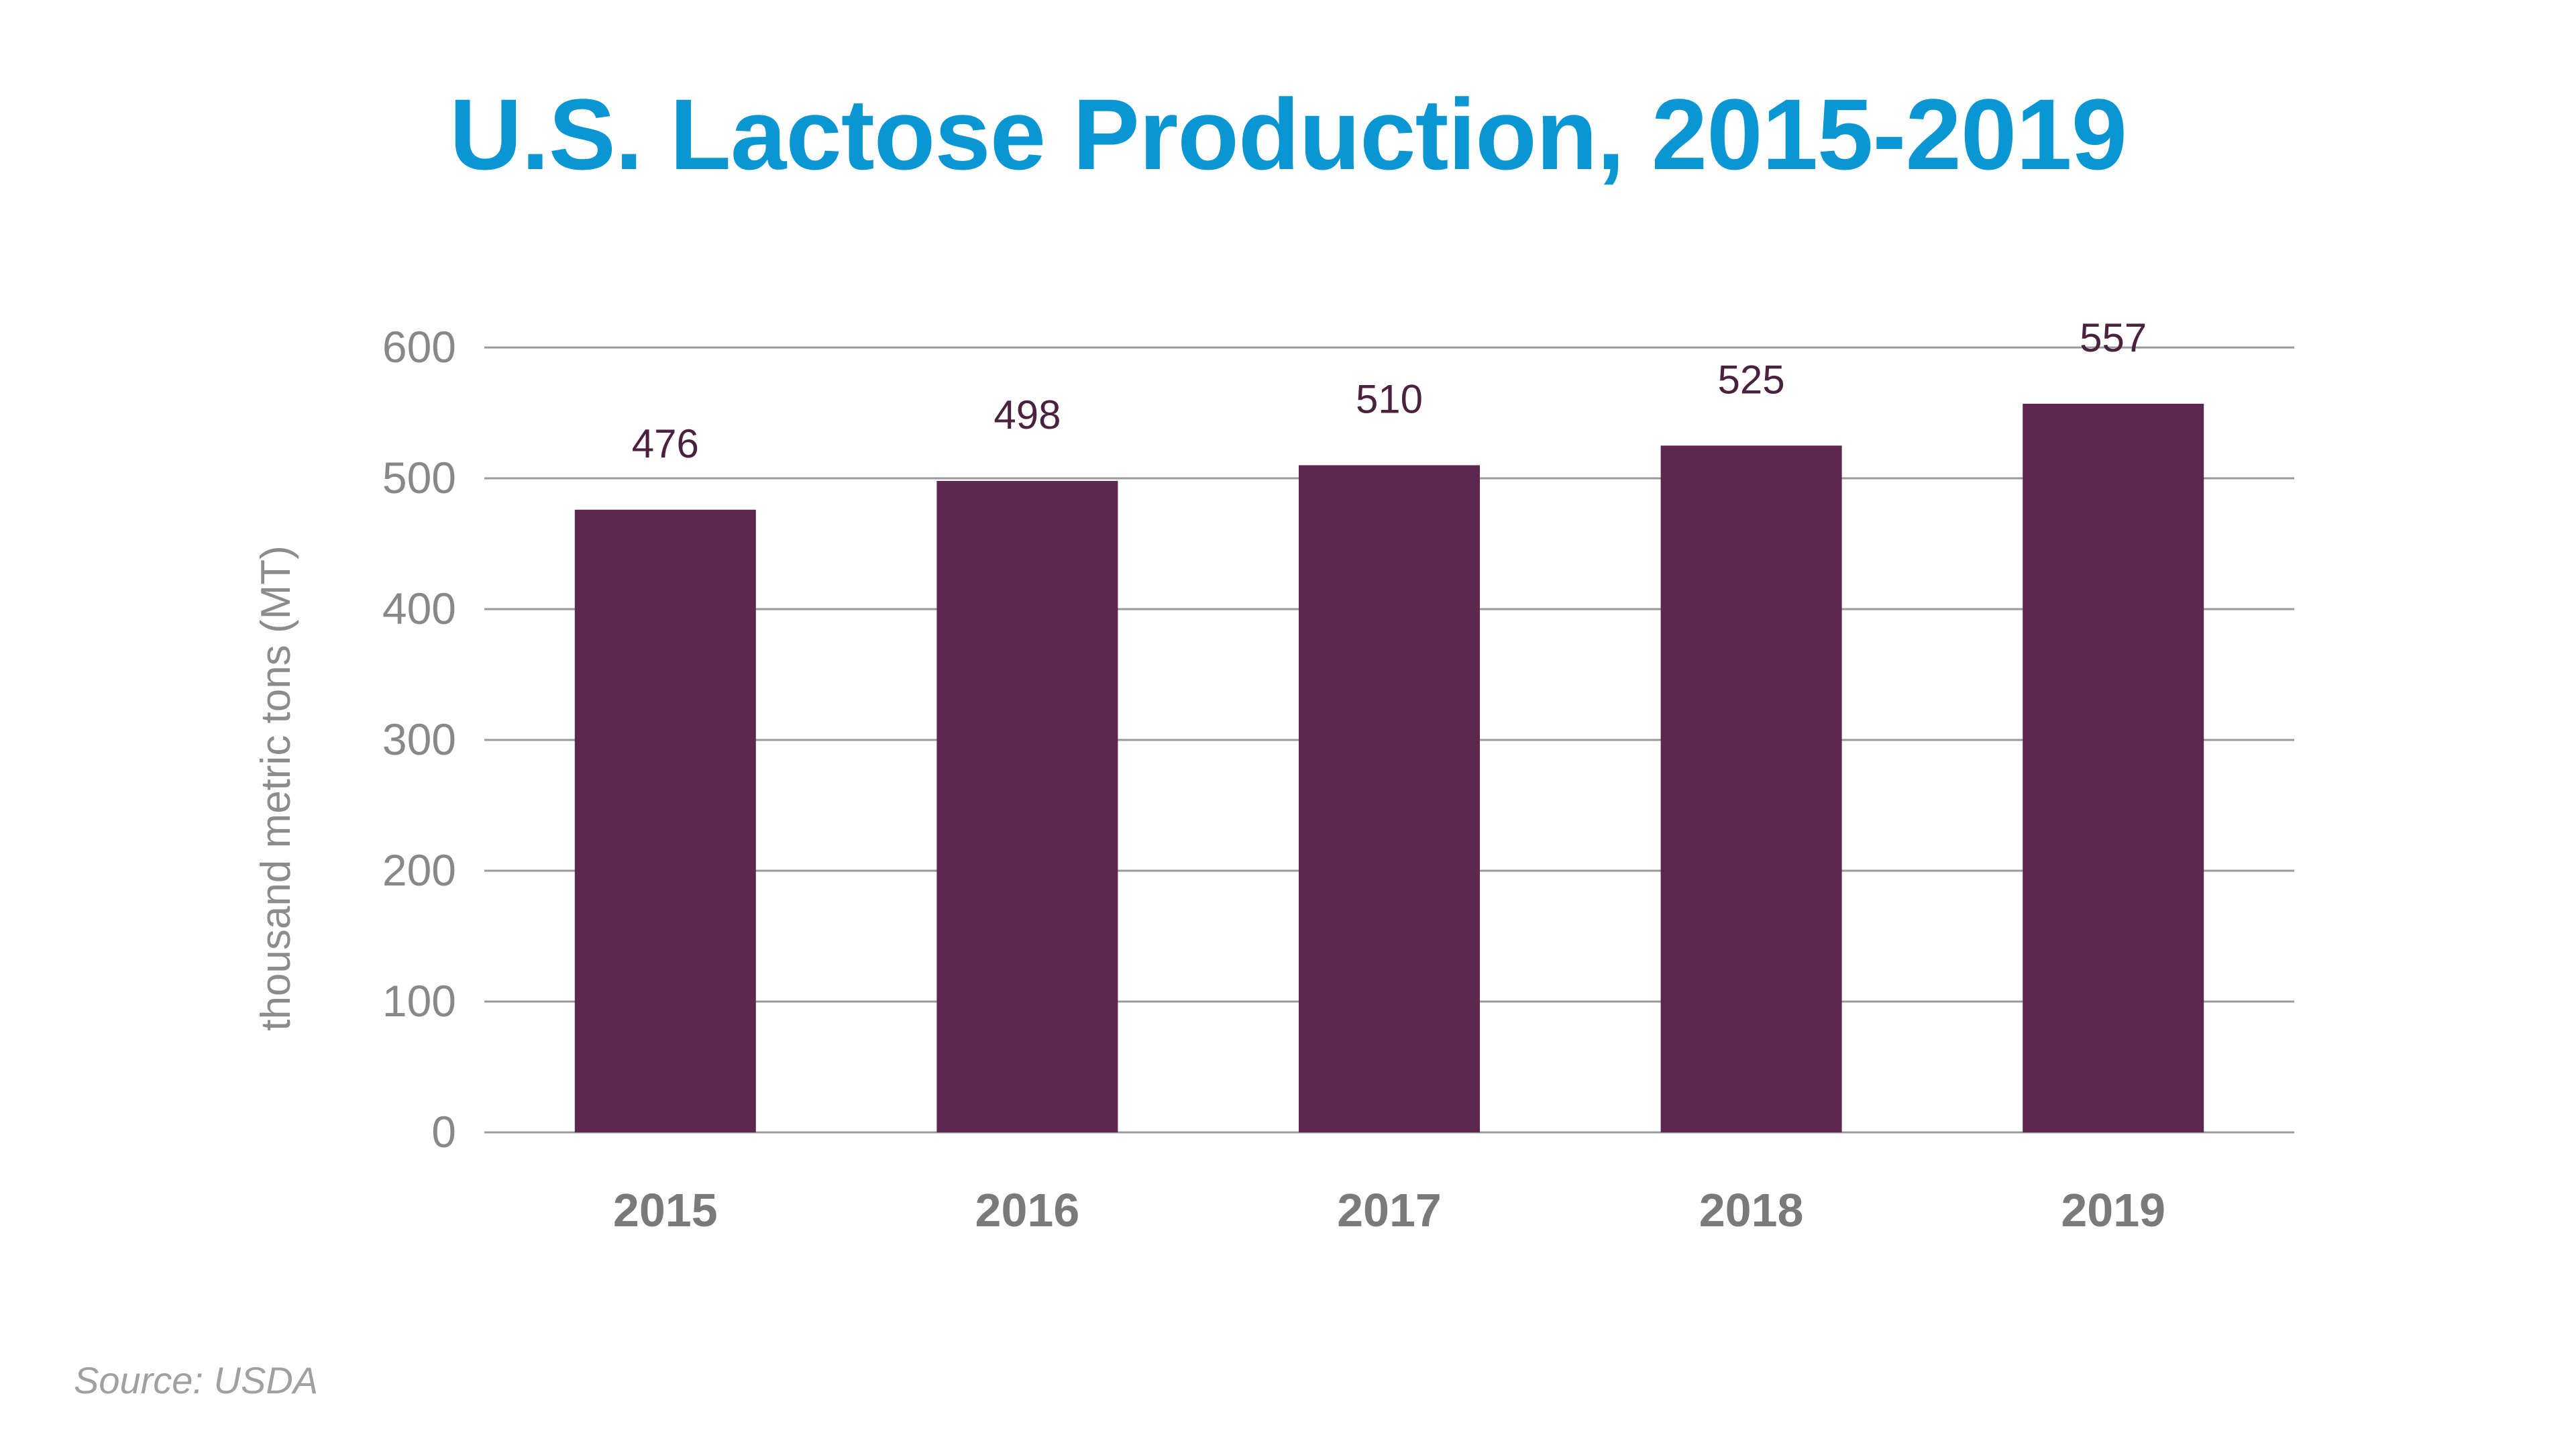 The image size is (2576, 1449). I want to click on bar-2017, so click(1389, 798).